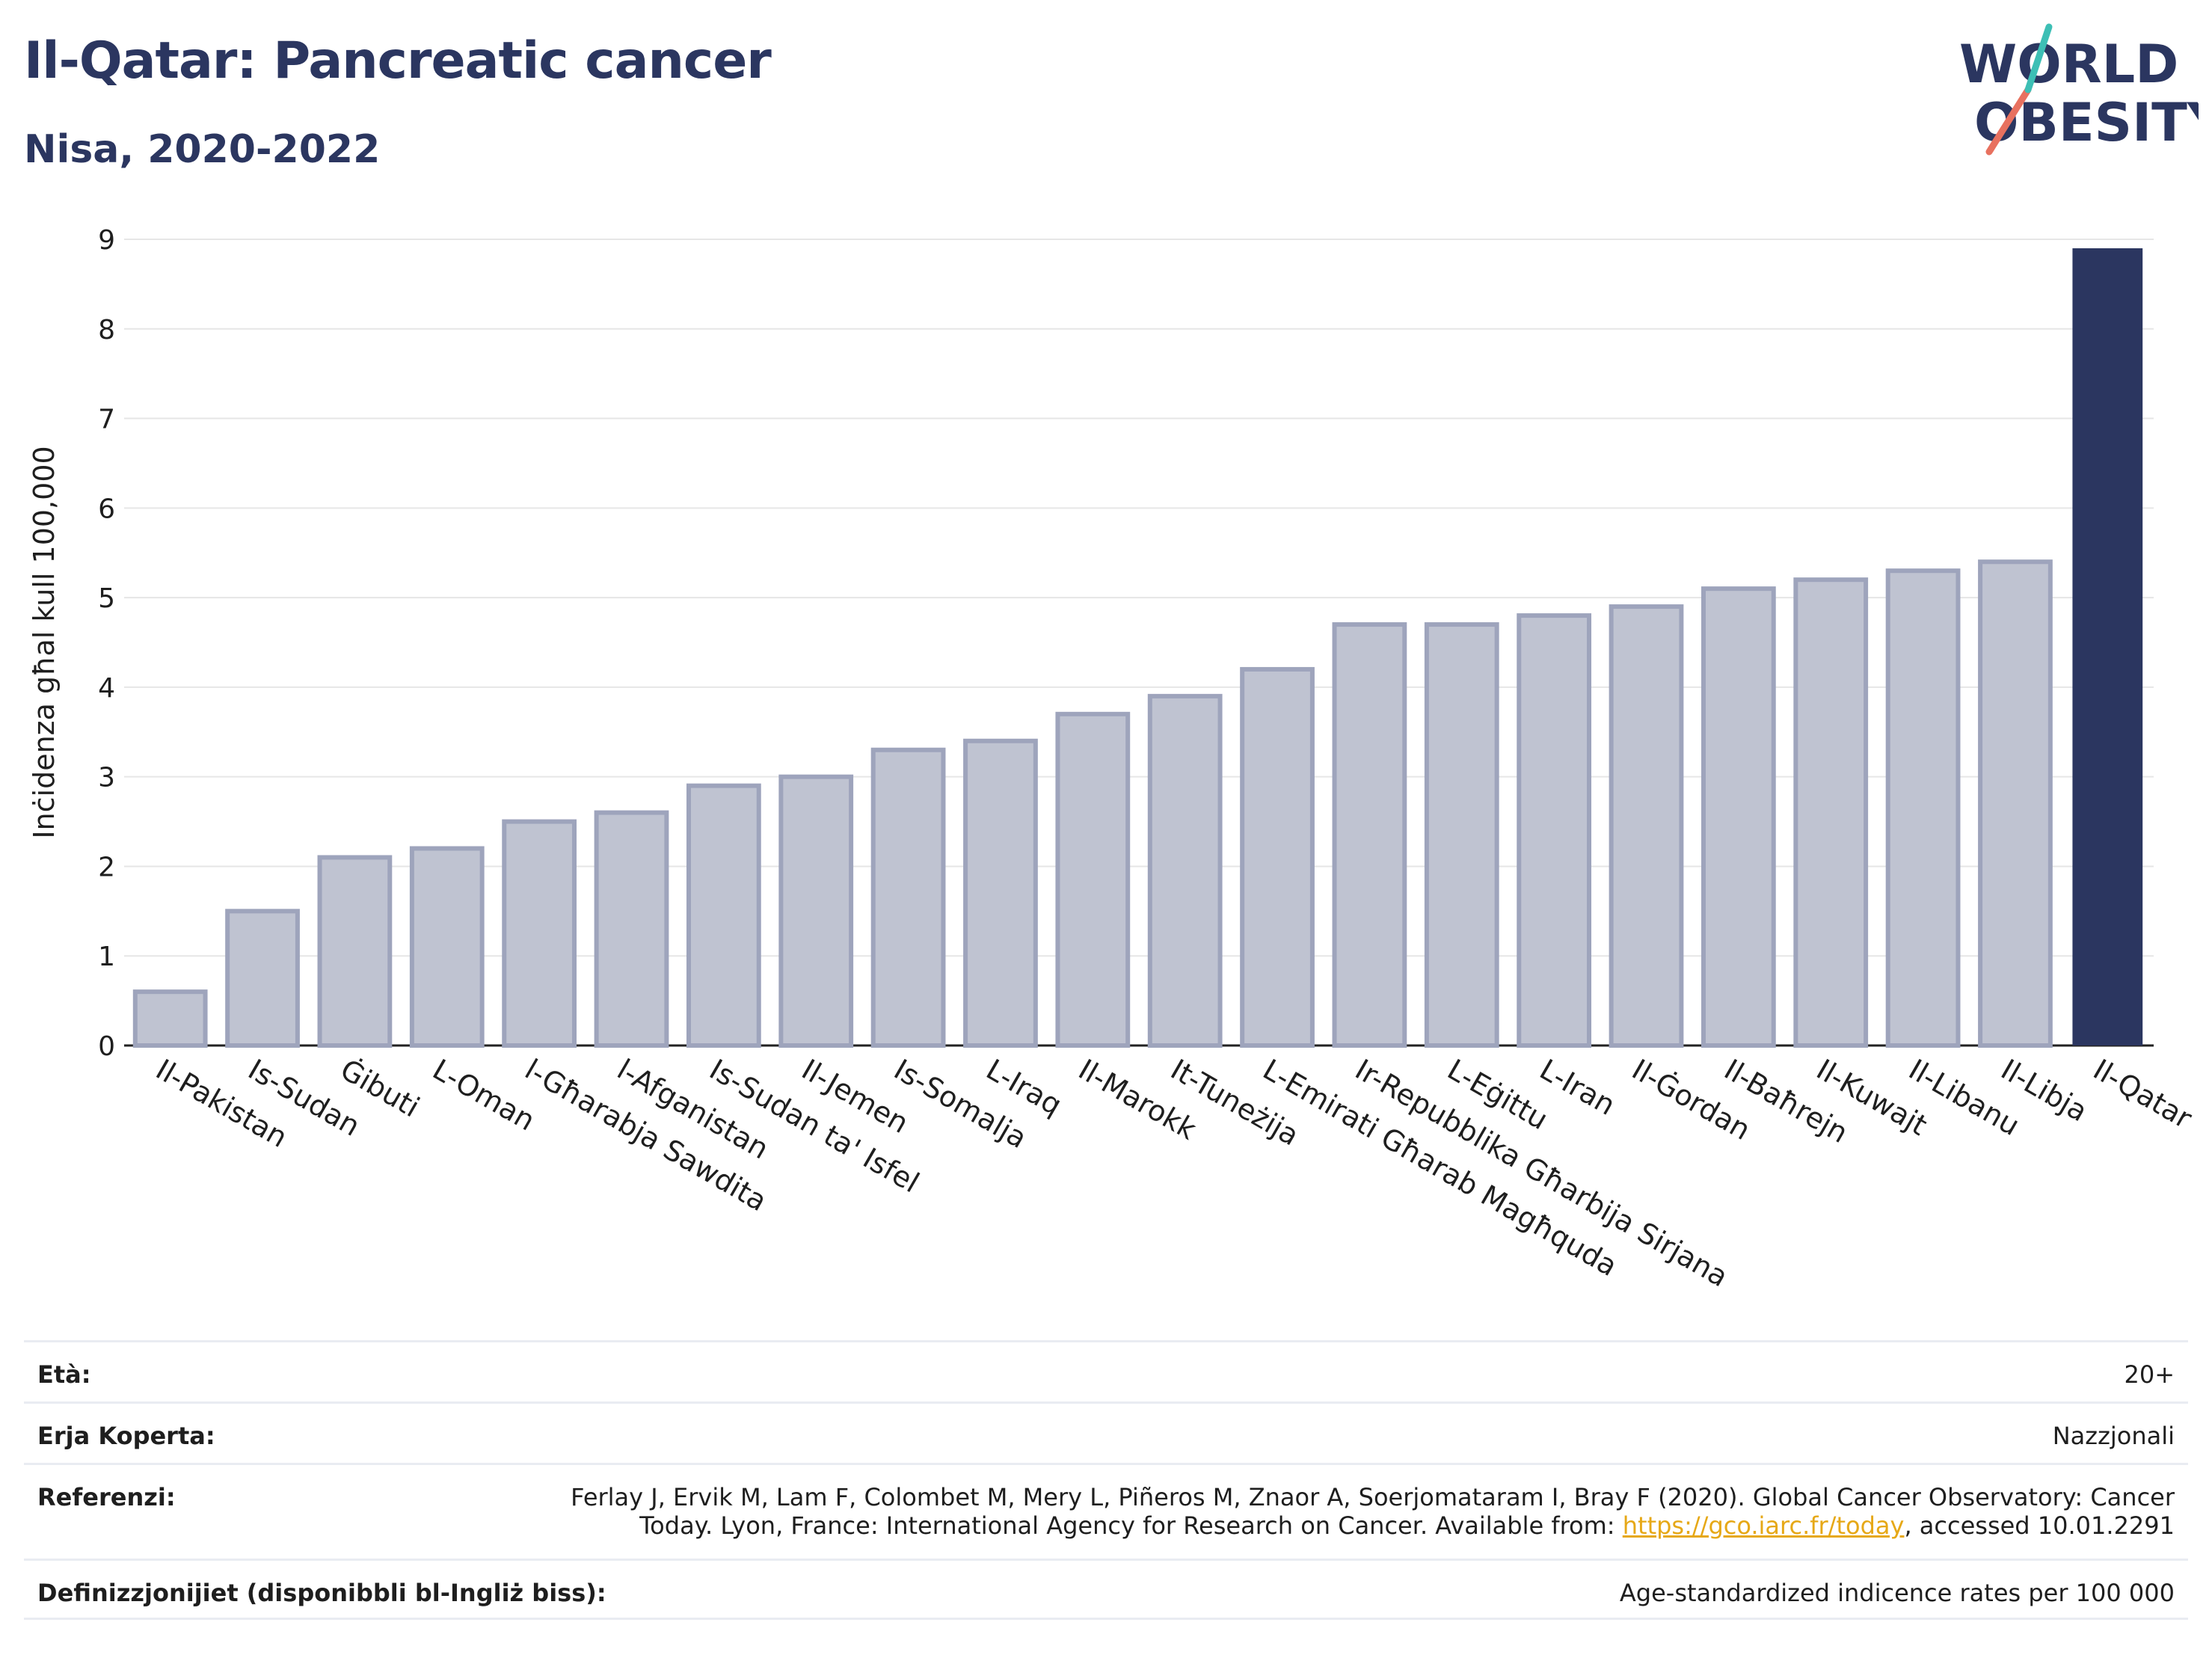 The width and height of the screenshot is (2212, 1655). What do you see at coordinates (2086, 122) in the screenshot?
I see `logo-line2: OBESITY` at bounding box center [2086, 122].